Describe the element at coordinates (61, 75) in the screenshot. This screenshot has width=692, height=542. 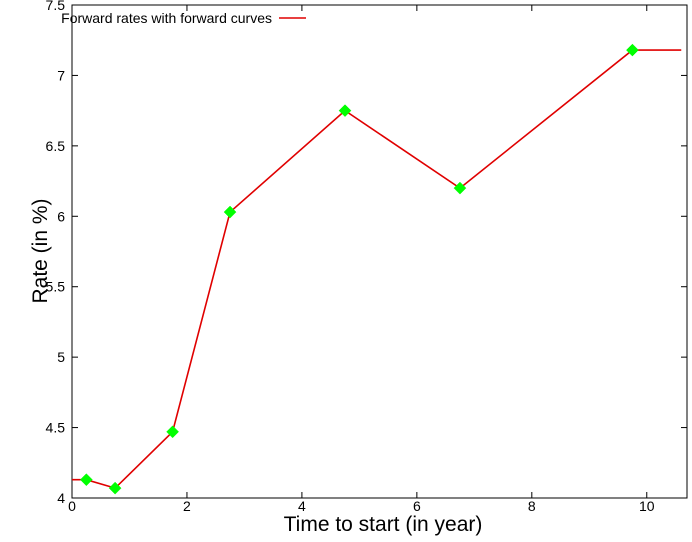
I see `y-tick-label: 7` at that location.